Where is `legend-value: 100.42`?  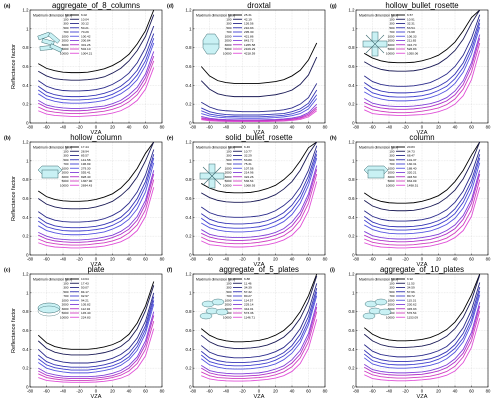
legend-value: 100.42 is located at coordinates (86, 36).